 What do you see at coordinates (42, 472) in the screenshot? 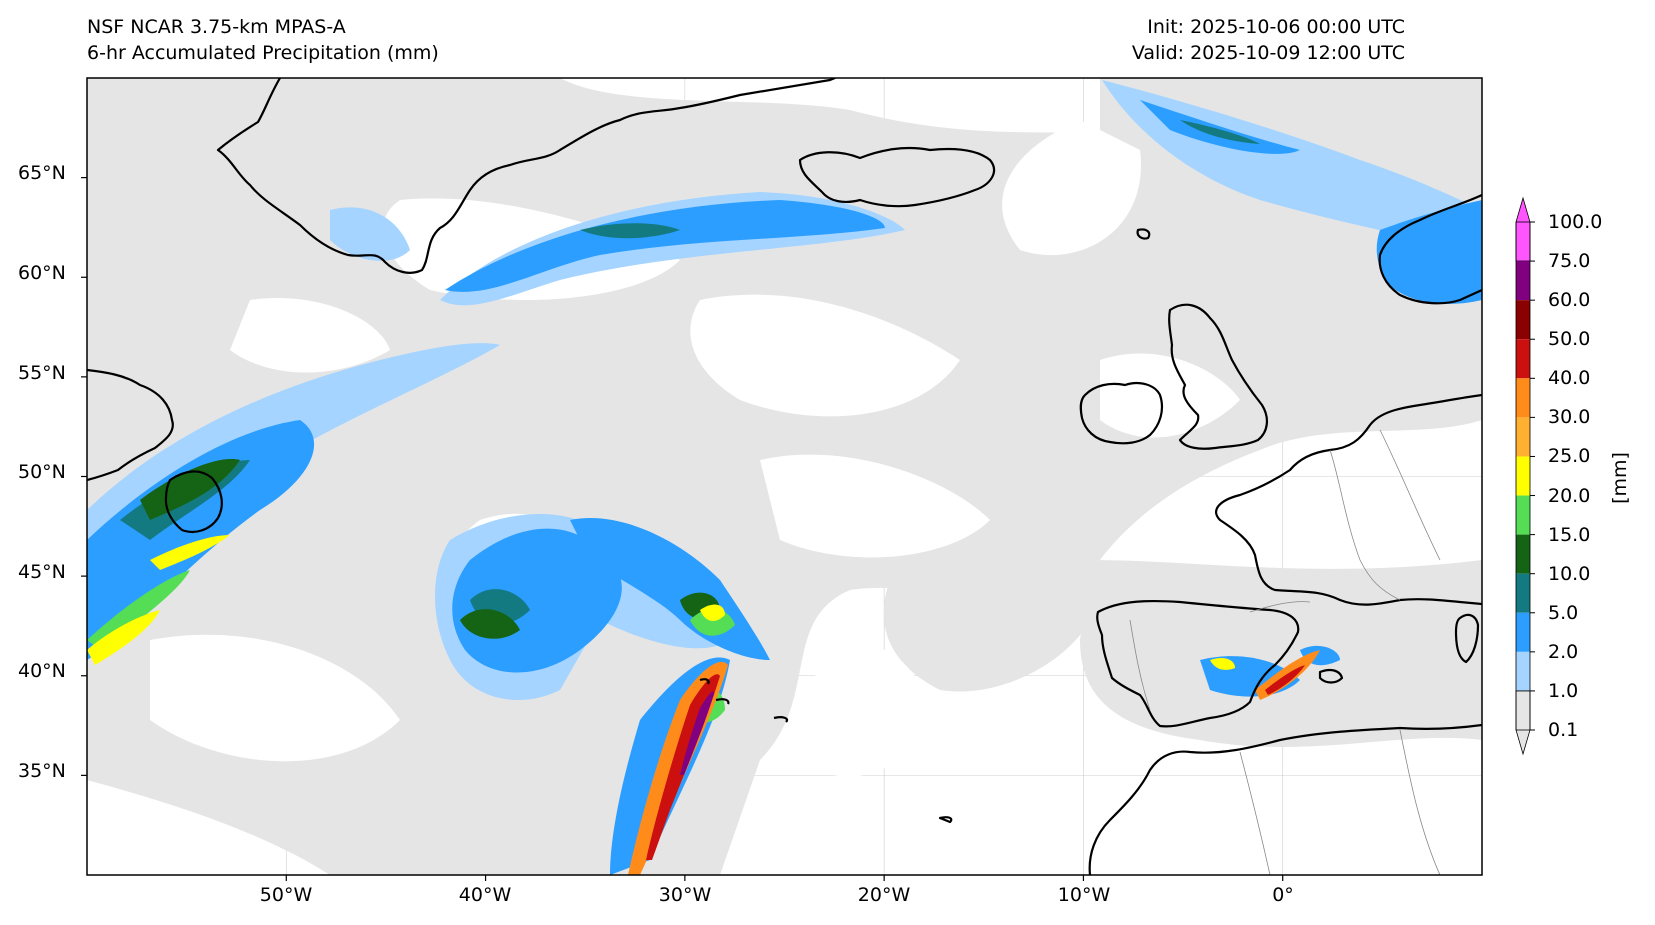
I see `lat-tick-label: 50°N` at bounding box center [42, 472].